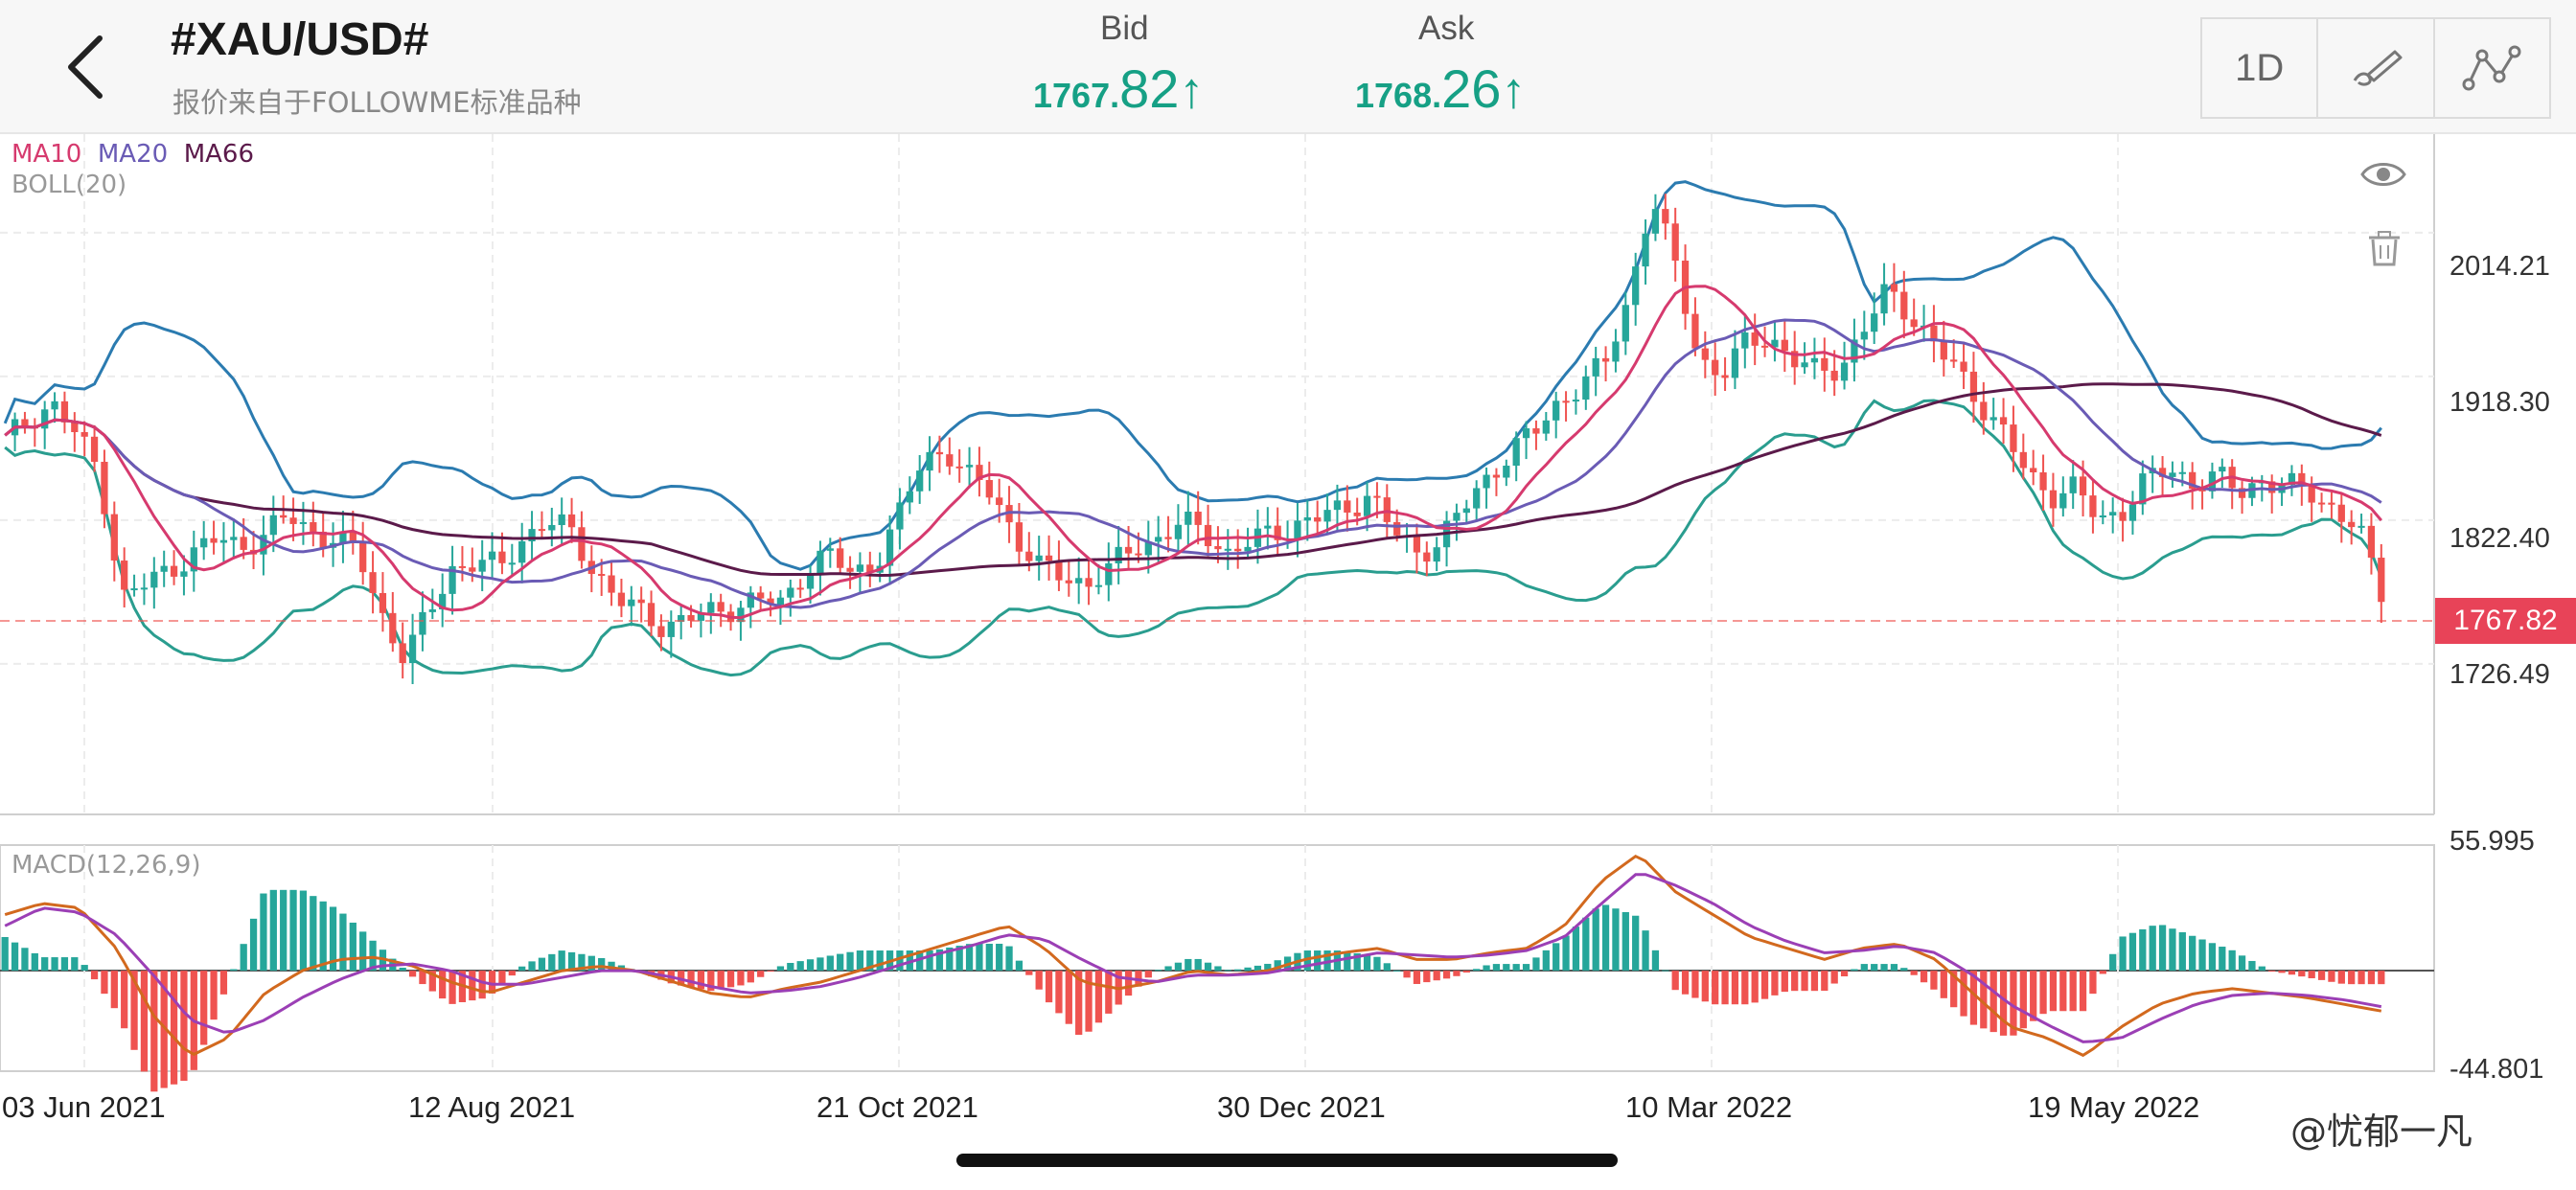 This screenshot has width=2576, height=1190. I want to click on back-button, so click(86, 67).